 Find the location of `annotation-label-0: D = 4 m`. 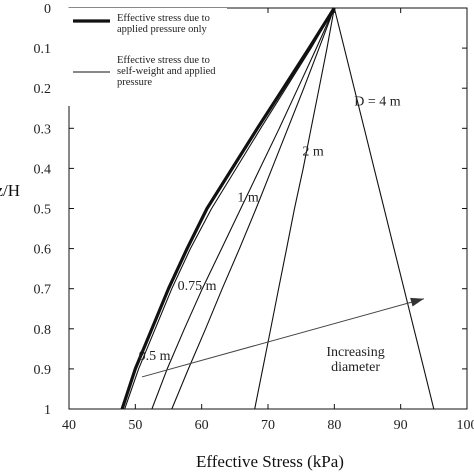

annotation-label-0: D = 4 m is located at coordinates (377, 101).